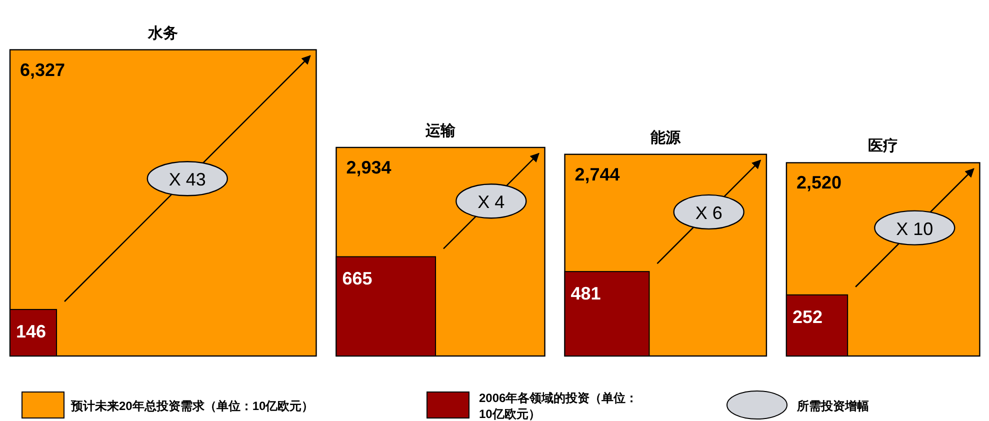  What do you see at coordinates (440, 131) in the screenshot?
I see `category-label: 运输` at bounding box center [440, 131].